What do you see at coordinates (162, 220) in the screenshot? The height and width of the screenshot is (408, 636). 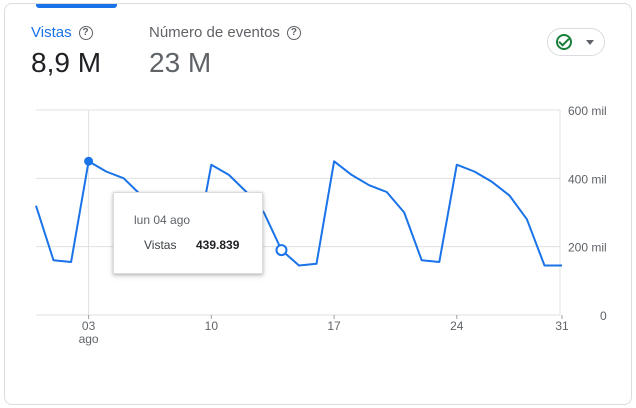 I see `tooltip-date: lun 04 ago` at bounding box center [162, 220].